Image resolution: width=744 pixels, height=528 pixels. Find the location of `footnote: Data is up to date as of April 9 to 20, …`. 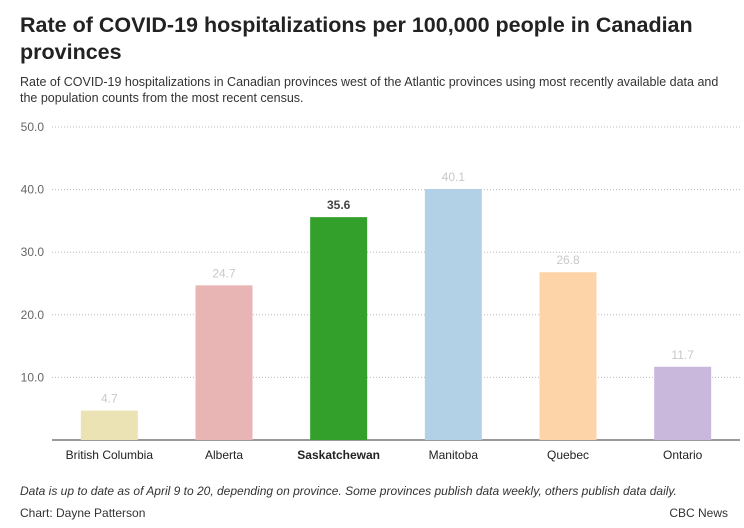

footnote: Data is up to date as of April 9 to 20, … is located at coordinates (348, 491).